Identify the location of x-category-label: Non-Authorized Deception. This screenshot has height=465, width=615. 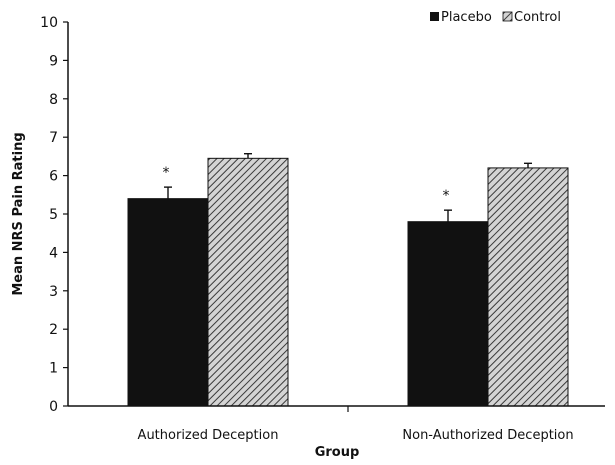
(487, 435).